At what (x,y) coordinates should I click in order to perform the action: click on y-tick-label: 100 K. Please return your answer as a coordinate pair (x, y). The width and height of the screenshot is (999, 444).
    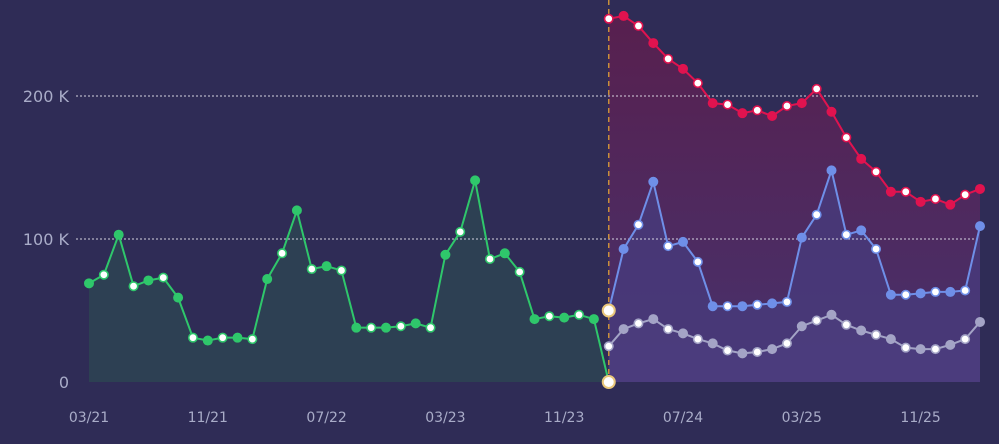
    Looking at the image, I should click on (46, 239).